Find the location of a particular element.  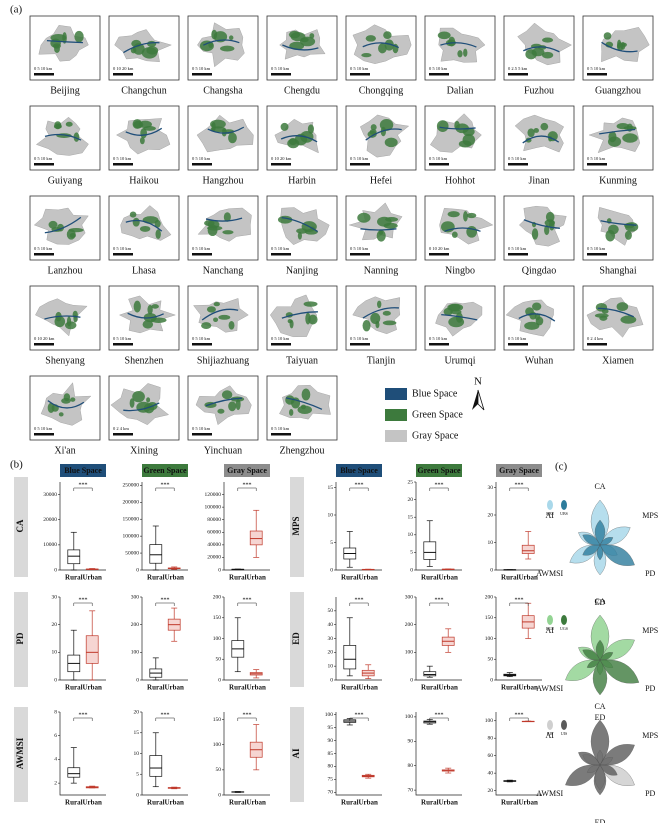

legend-label: UGS is located at coordinates (564, 628).